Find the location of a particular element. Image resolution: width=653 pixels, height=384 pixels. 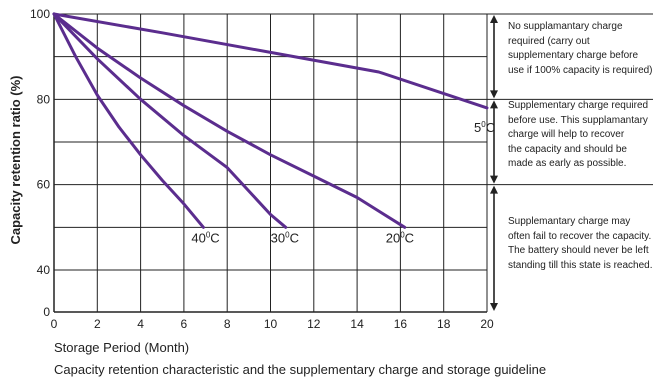

series-label: 400C is located at coordinates (205, 237).